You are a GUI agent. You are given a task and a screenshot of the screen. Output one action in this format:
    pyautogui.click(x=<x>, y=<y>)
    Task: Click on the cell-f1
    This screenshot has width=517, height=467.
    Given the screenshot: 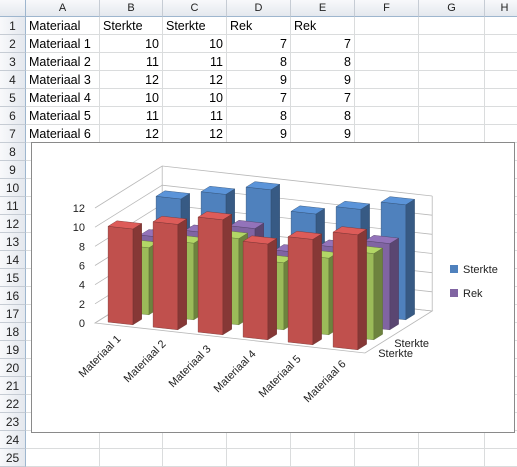 What is the action you would take?
    pyautogui.click(x=387, y=26)
    